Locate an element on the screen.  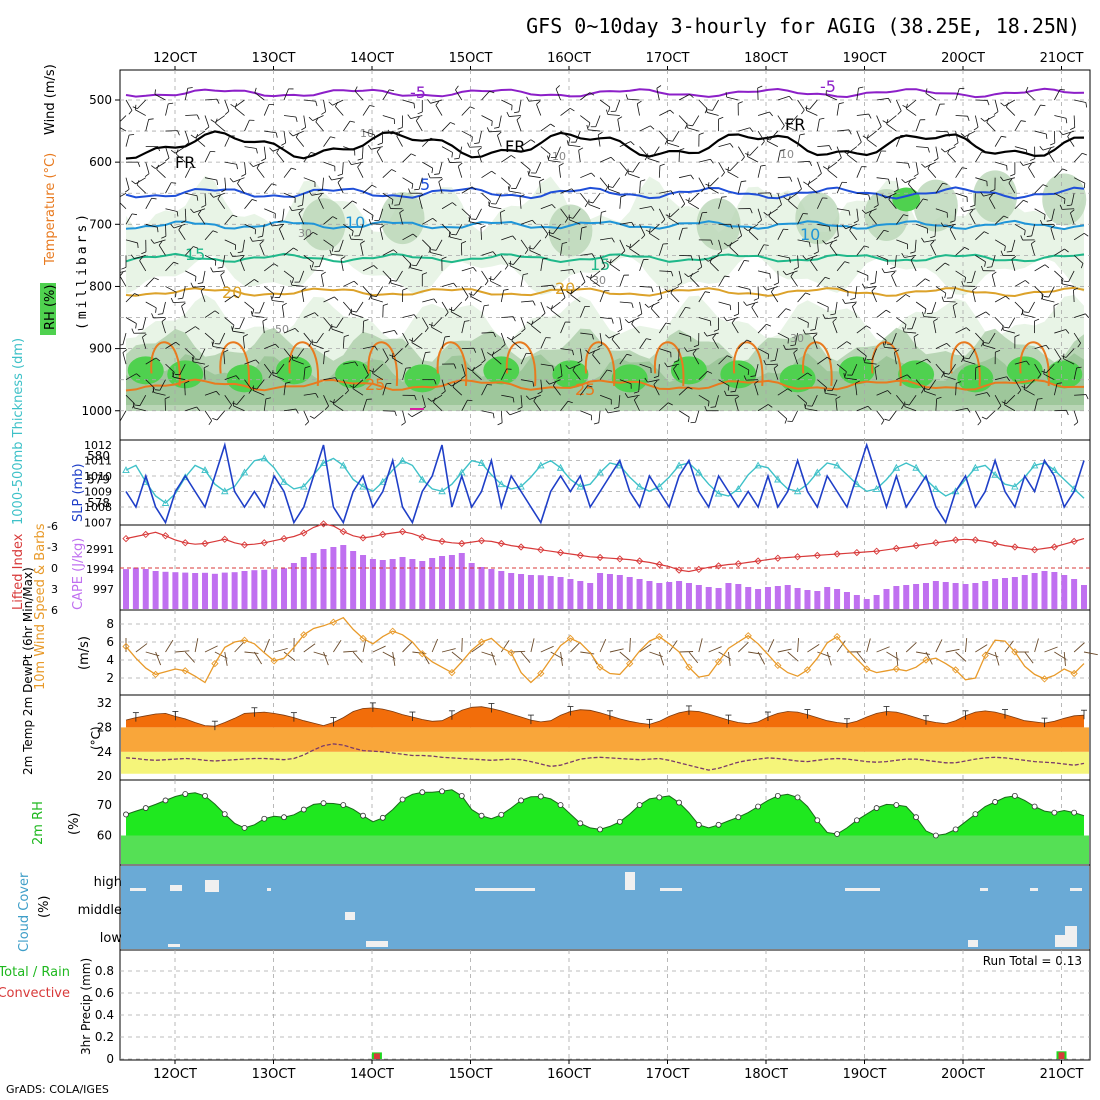
rh-legend-swatch is located at coordinates (48, 309).